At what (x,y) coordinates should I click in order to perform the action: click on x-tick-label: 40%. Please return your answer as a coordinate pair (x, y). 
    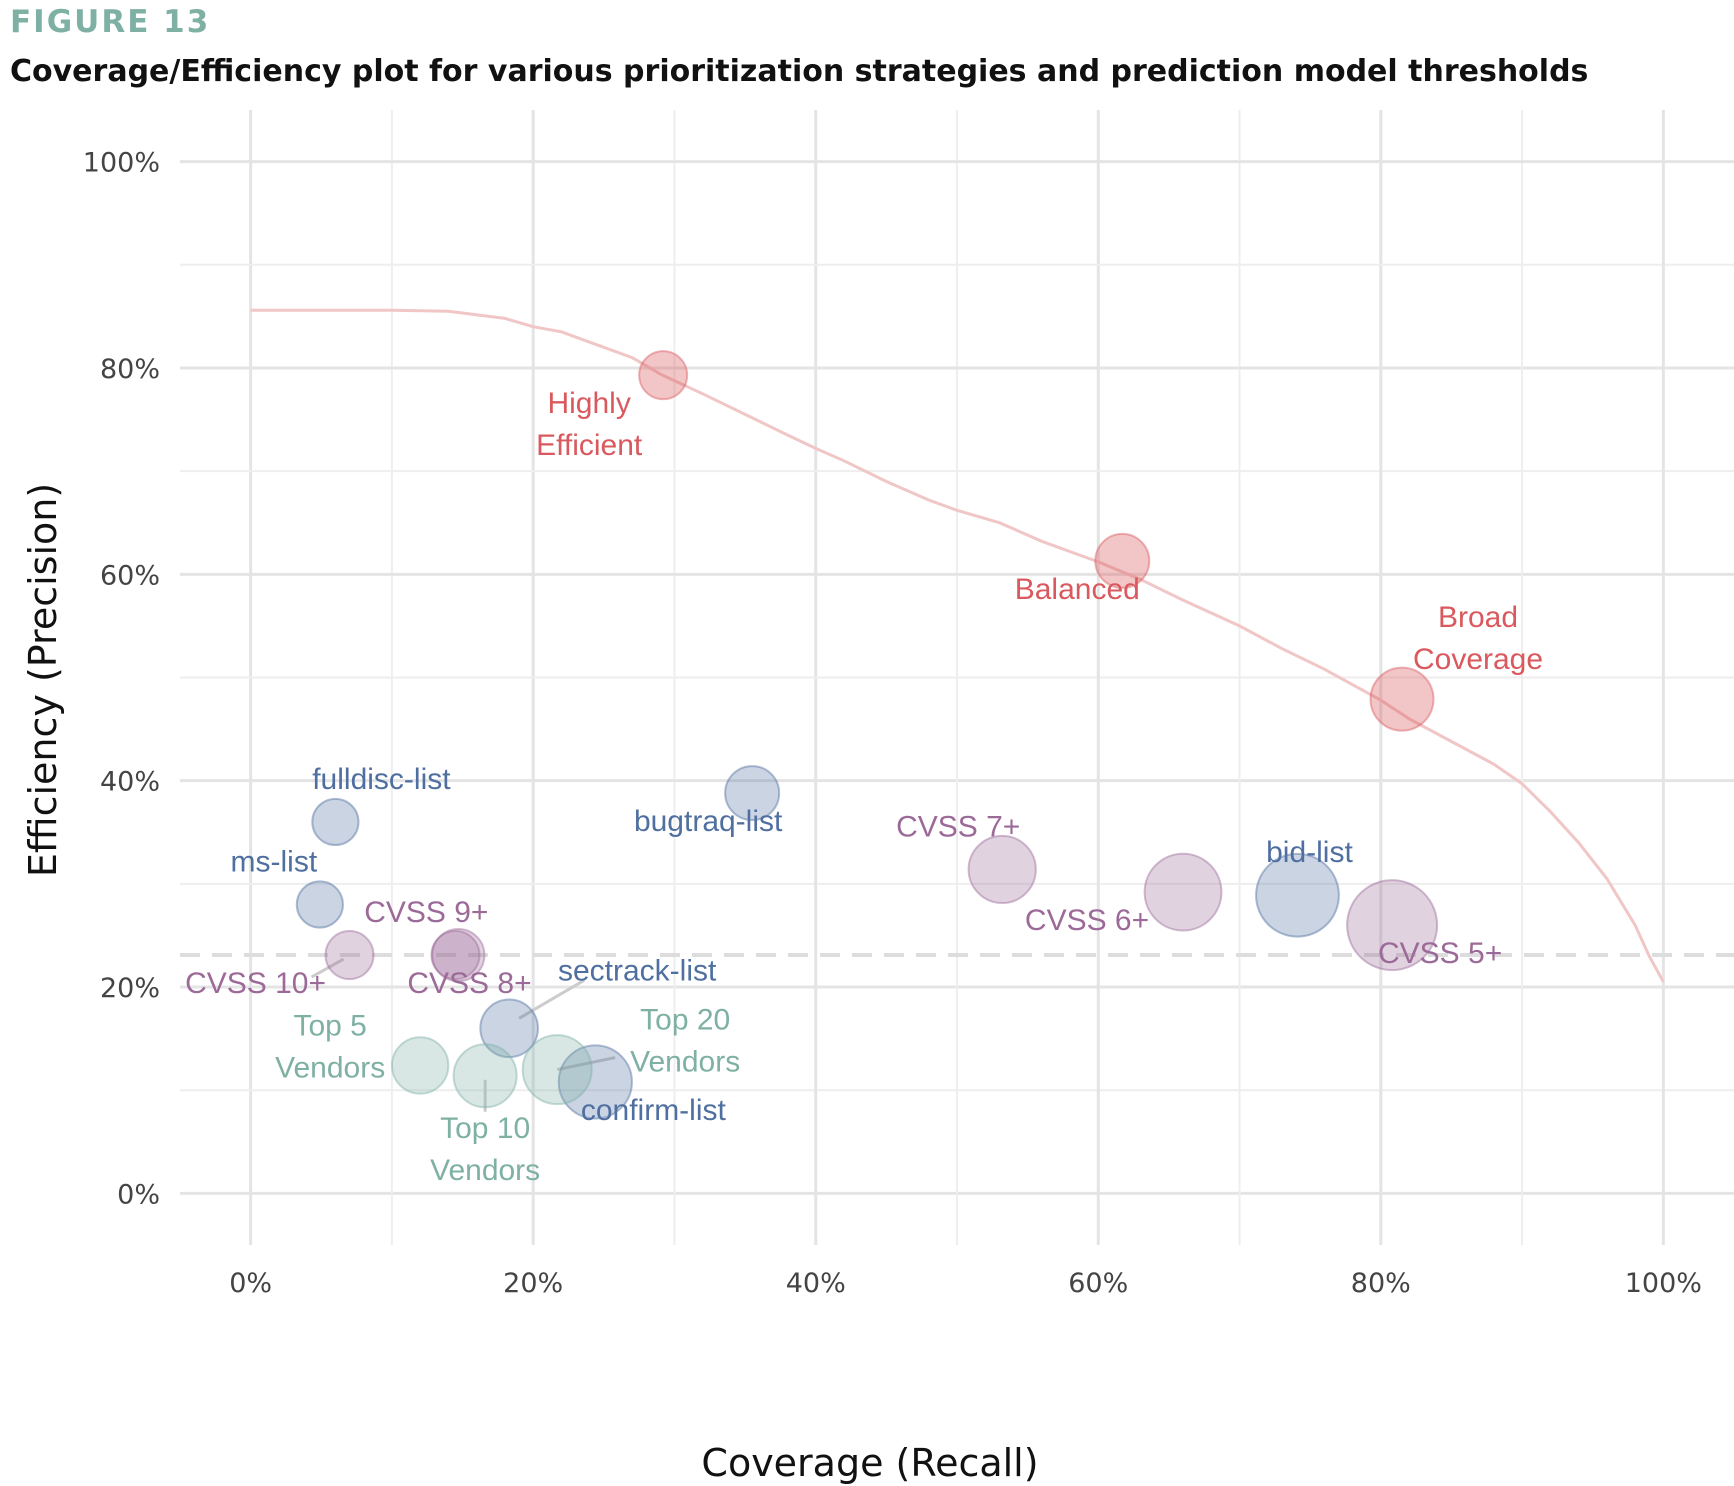
    Looking at the image, I should click on (816, 1283).